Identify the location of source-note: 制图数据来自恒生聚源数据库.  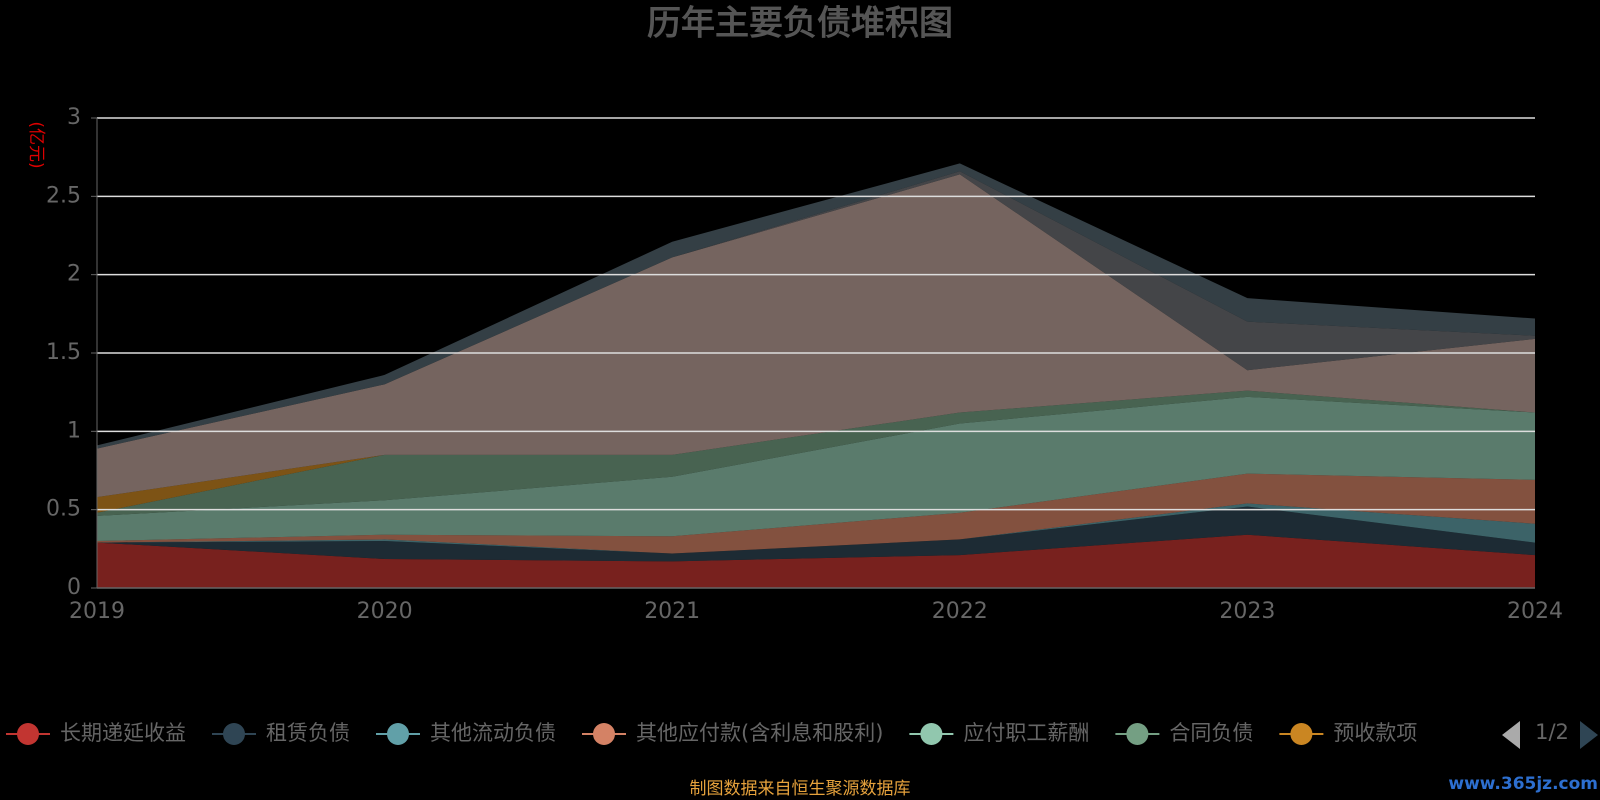
(800, 789).